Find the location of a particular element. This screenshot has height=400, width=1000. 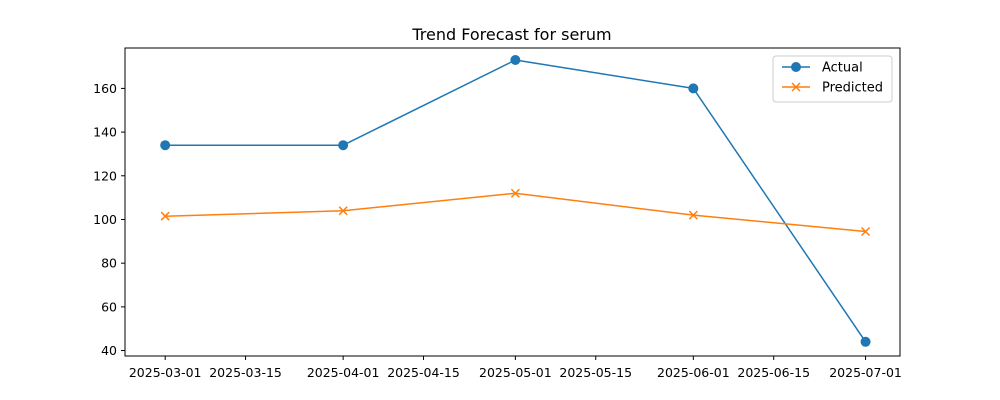

x-tick-label: 2025-06-01 is located at coordinates (693, 372).